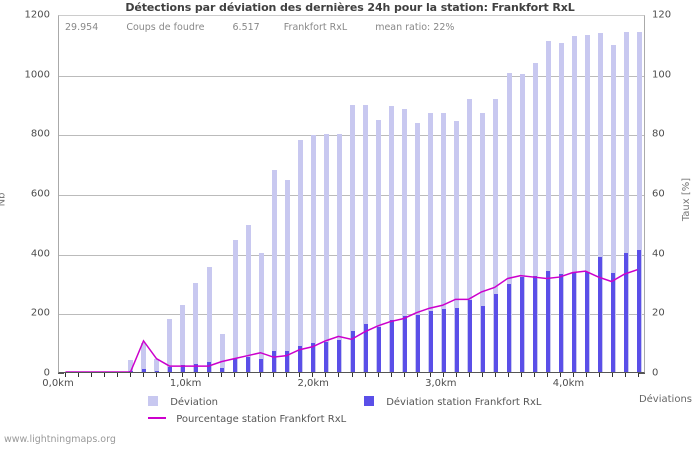 The height and width of the screenshot is (450, 700). I want to click on y-axis-label-left: Nb, so click(4, 199).